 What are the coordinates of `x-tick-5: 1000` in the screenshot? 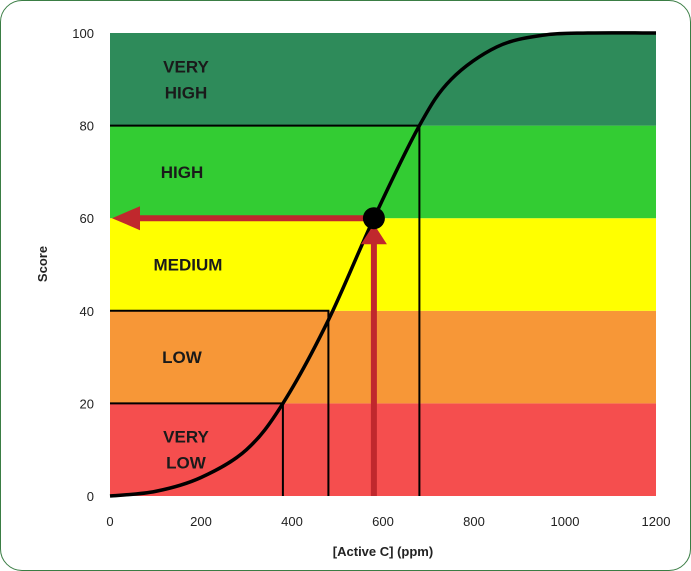 It's located at (565, 521).